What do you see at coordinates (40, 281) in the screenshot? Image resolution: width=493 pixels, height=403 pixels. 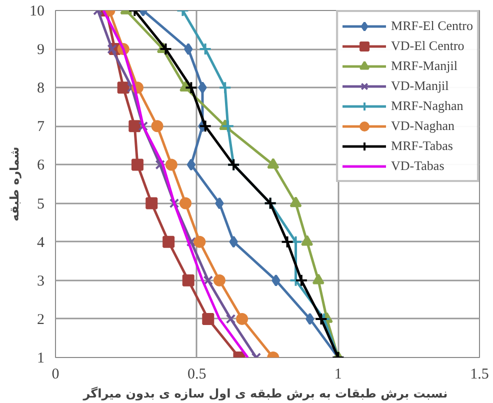 I see `y-tick-label: 3` at bounding box center [40, 281].